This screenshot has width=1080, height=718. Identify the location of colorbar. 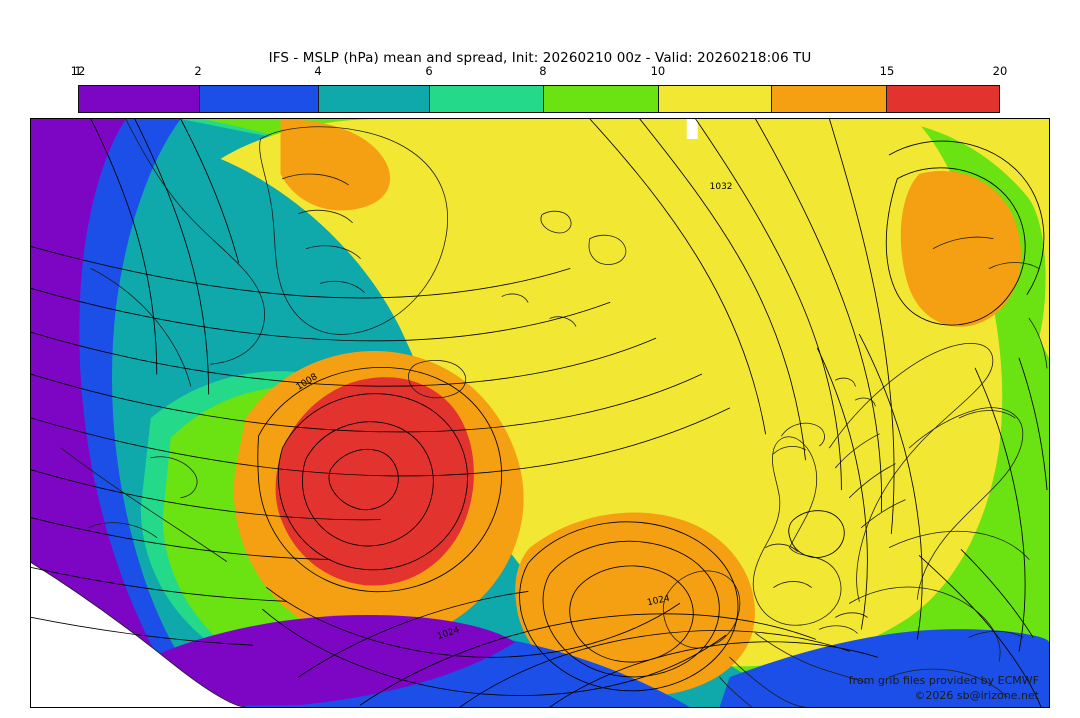
(539, 99).